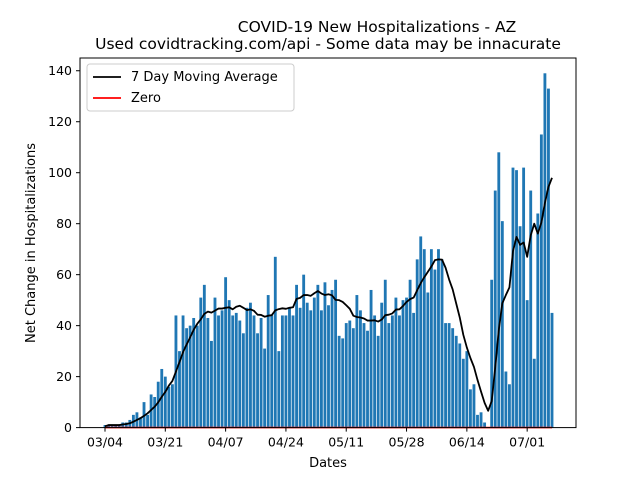  I want to click on y-tick-label: 80, so click(64, 223).